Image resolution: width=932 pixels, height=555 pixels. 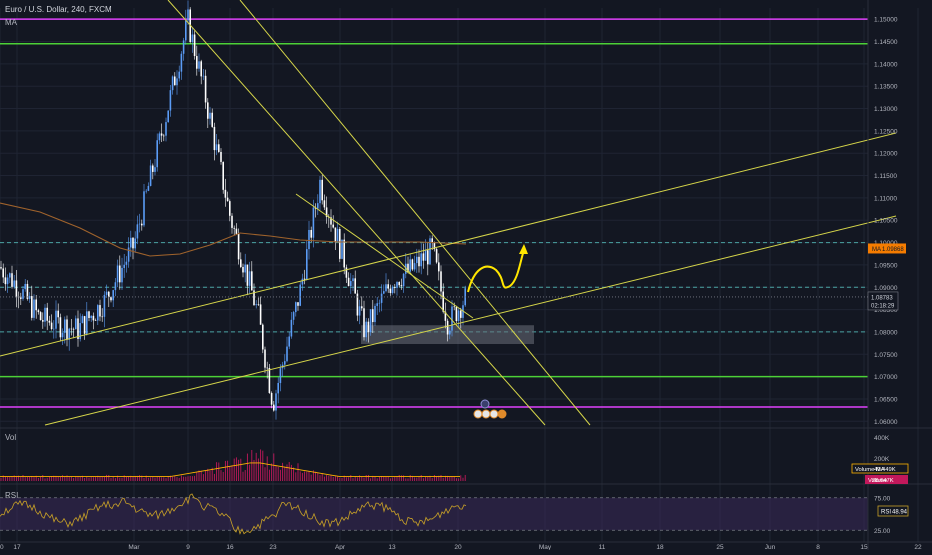 What do you see at coordinates (233, 229) in the screenshot?
I see `ma-line` at bounding box center [233, 229].